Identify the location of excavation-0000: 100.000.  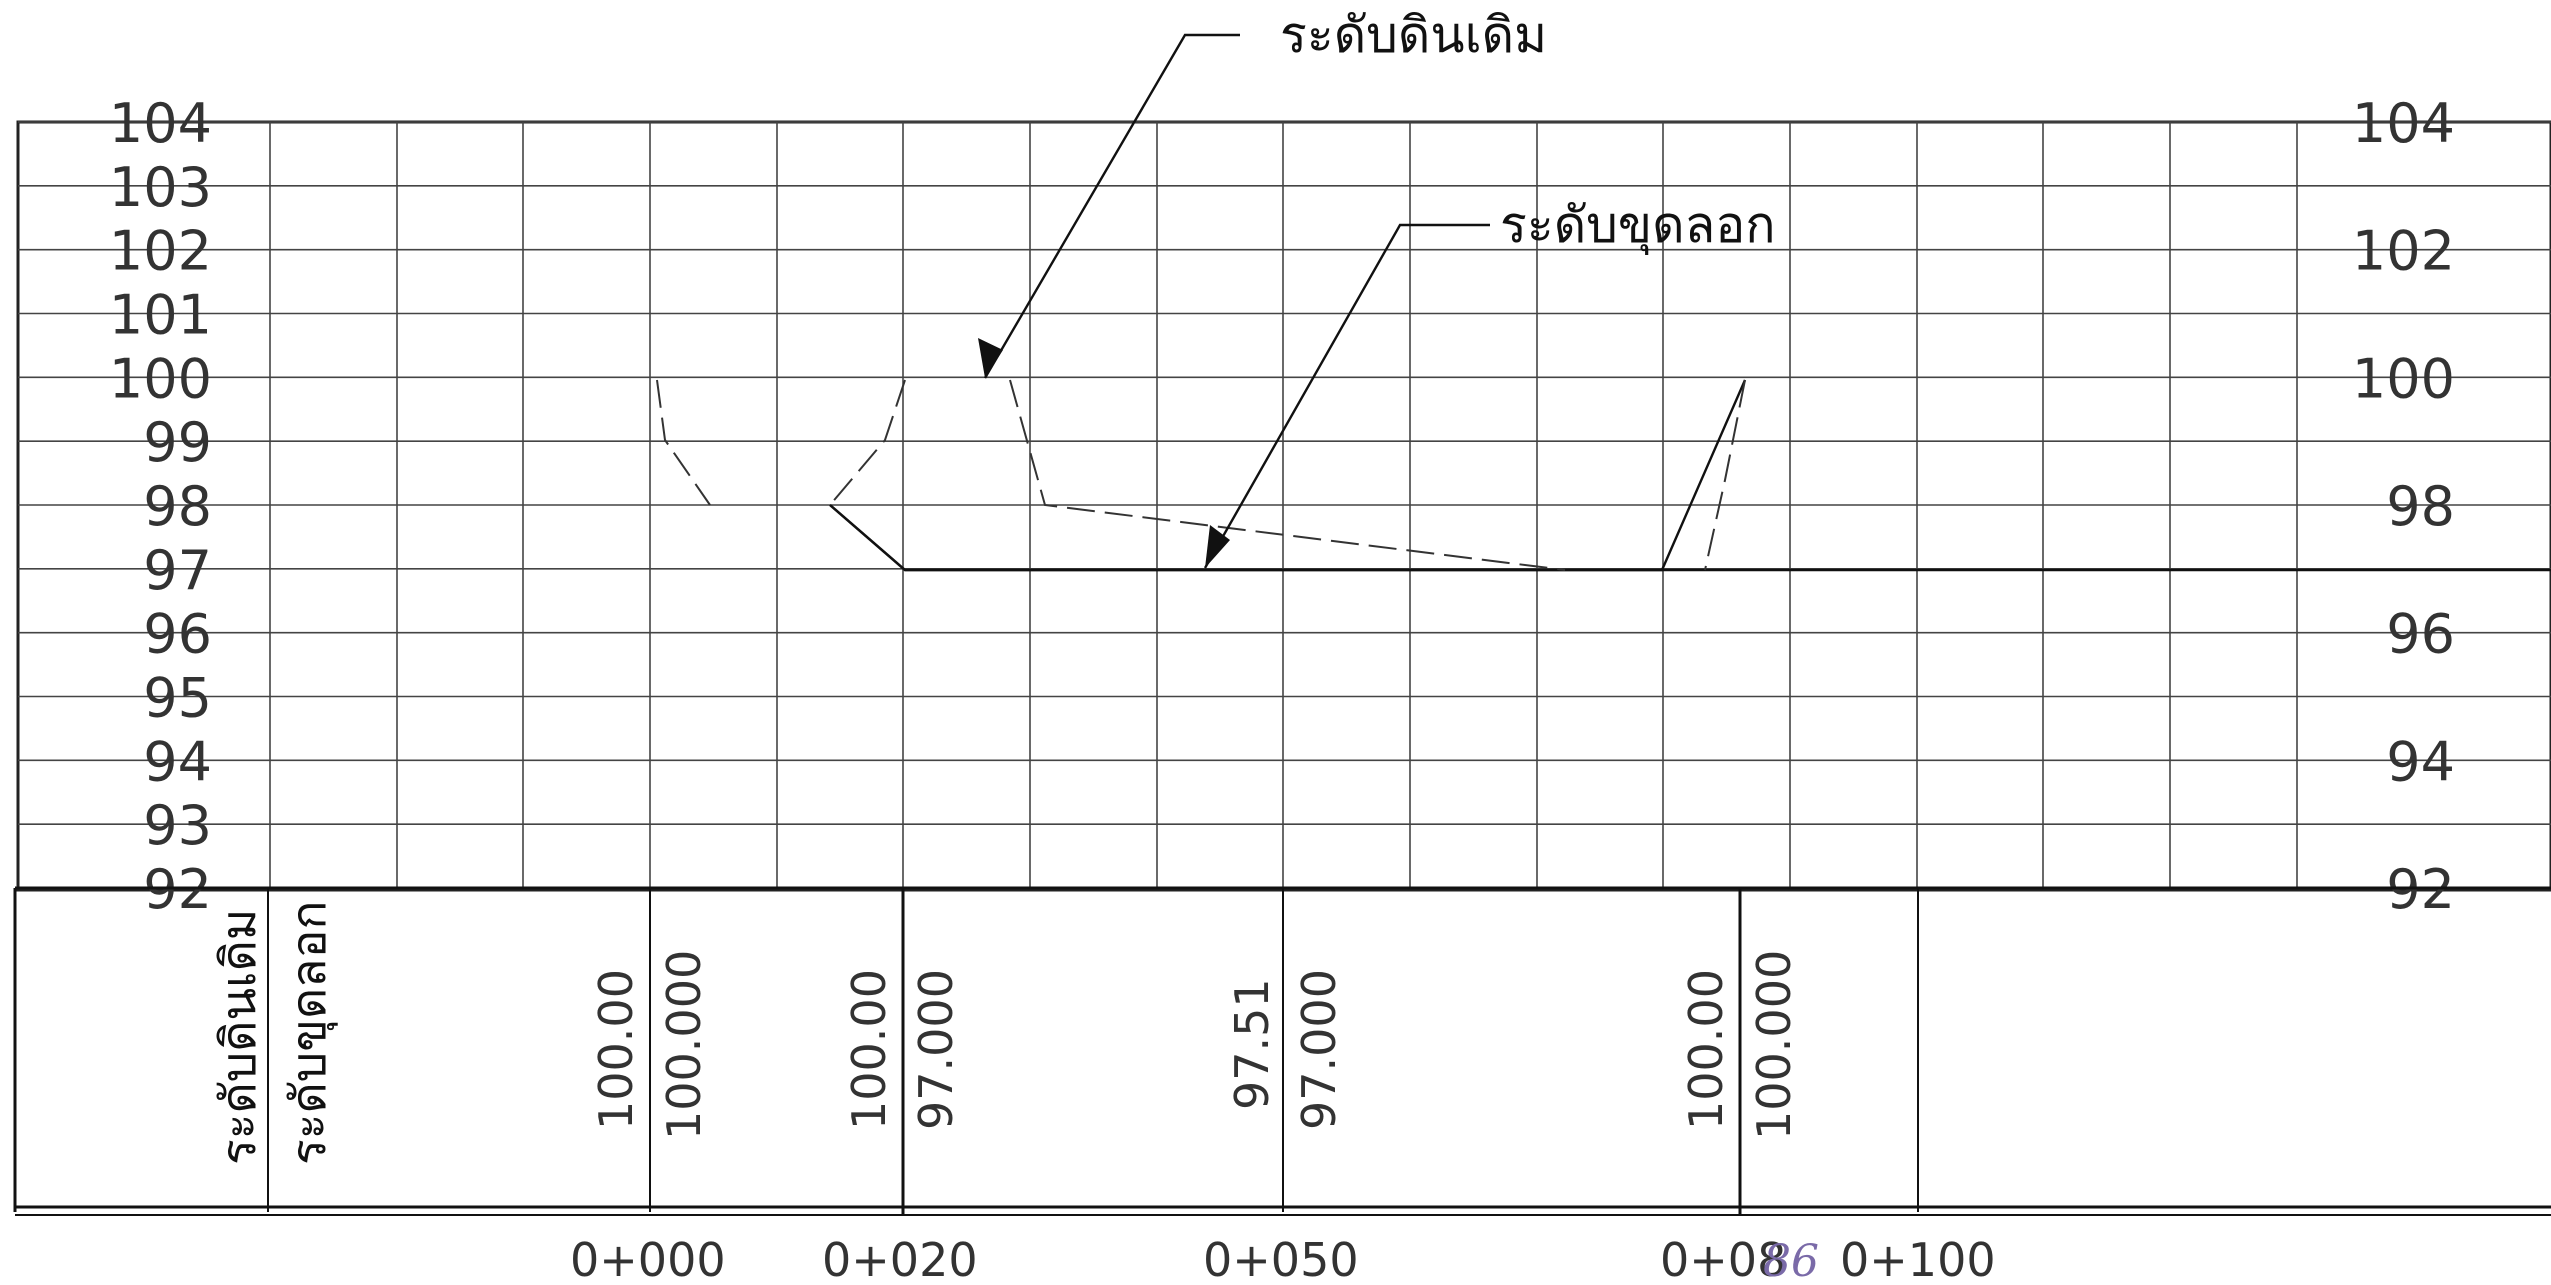
(684, 1045).